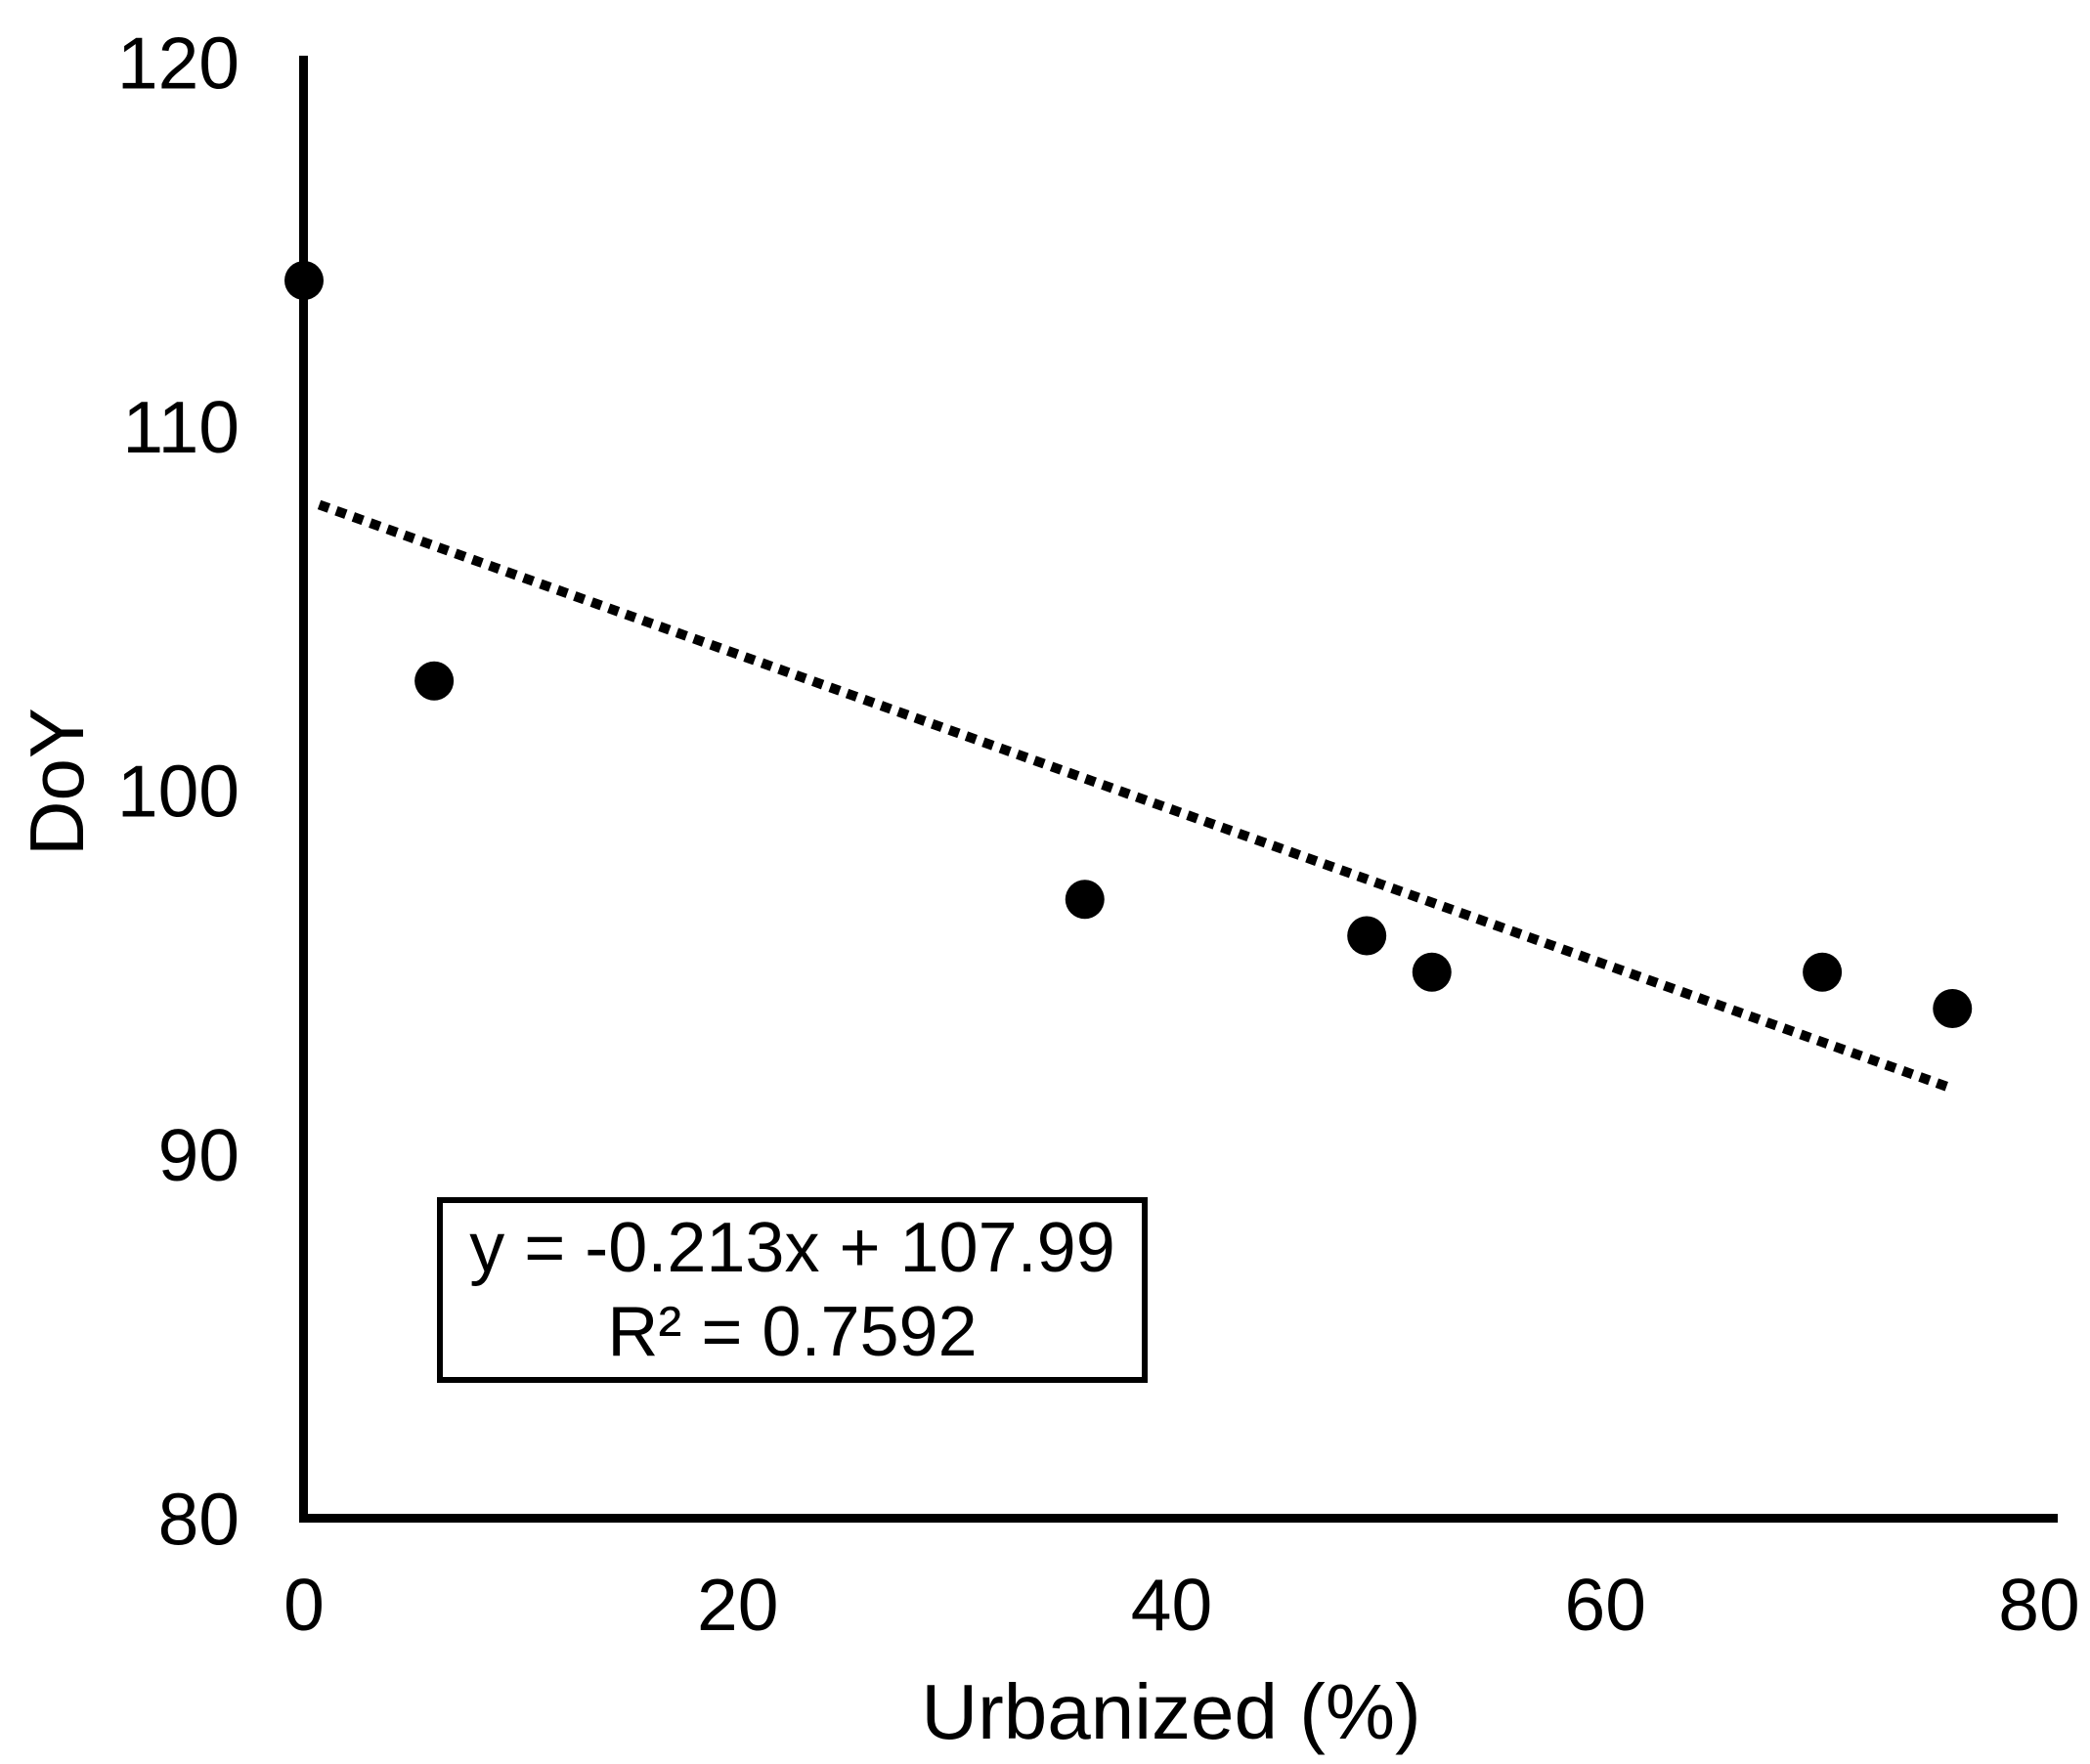 The height and width of the screenshot is (1764, 2090). I want to click on x-tick-label: 80, so click(2039, 1605).